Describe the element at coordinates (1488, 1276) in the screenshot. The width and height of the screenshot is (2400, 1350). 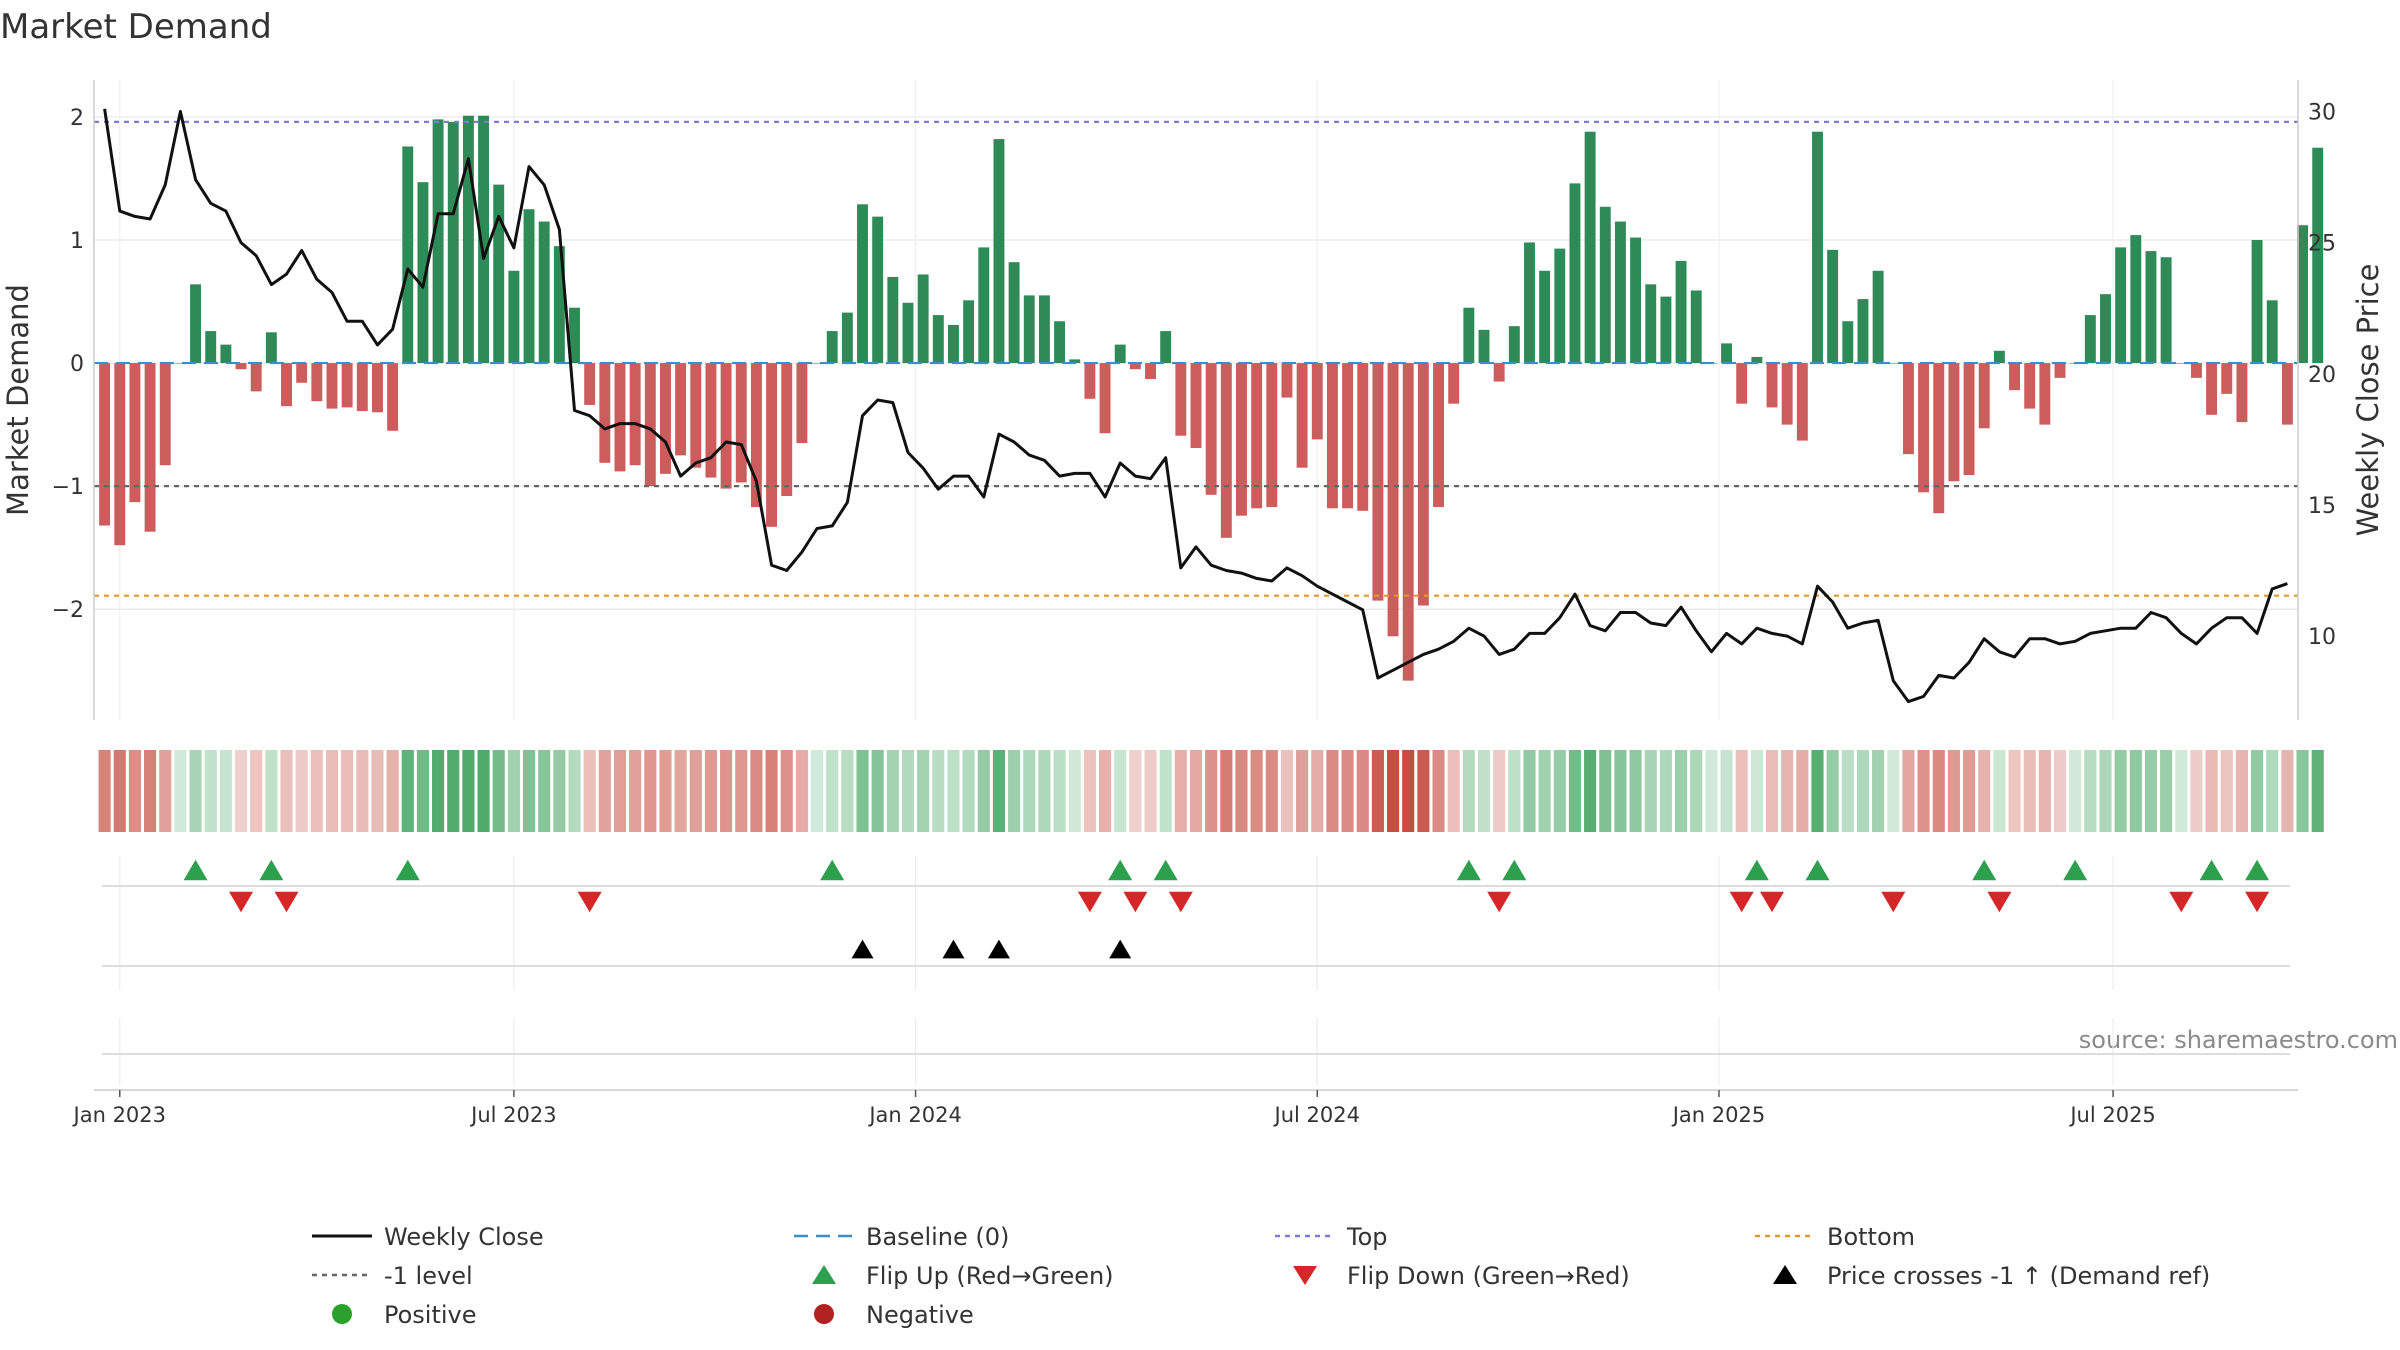
I see `legend-label: Flip Down (Green→Red)` at that location.